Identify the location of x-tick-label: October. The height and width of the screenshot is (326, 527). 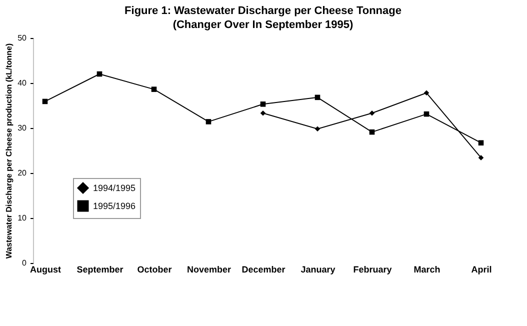
(154, 269).